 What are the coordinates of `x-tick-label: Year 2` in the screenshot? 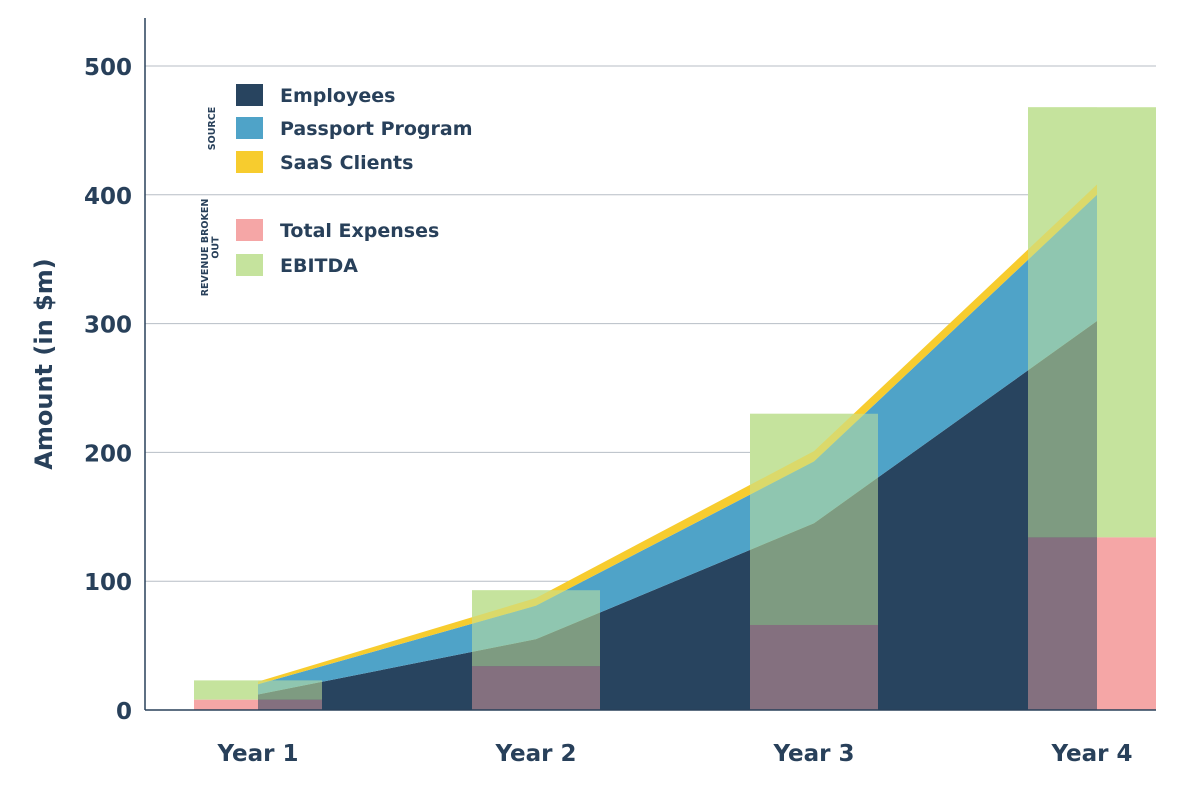 It's located at (535, 754).